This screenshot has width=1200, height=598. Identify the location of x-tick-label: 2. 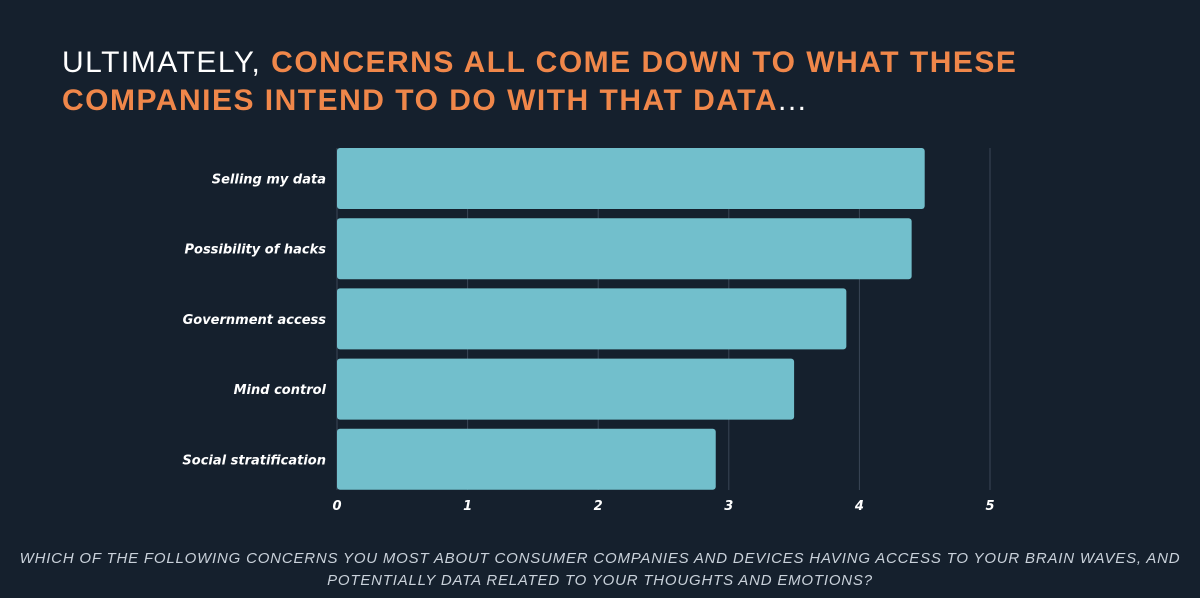
(598, 506).